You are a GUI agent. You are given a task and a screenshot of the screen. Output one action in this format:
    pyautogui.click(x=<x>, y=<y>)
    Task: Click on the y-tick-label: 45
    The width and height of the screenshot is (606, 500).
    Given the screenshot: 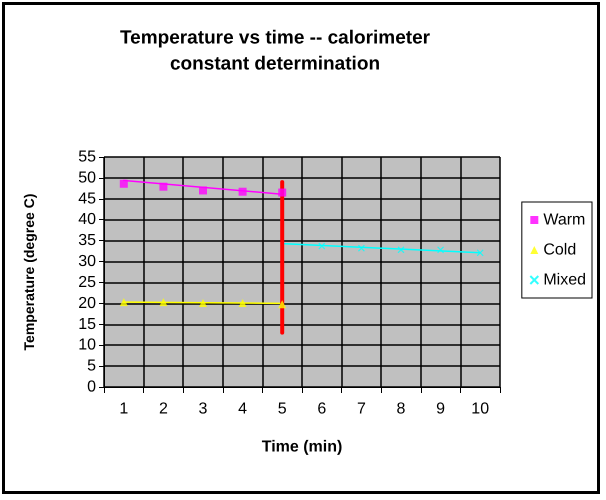 What is the action you would take?
    pyautogui.click(x=87, y=199)
    